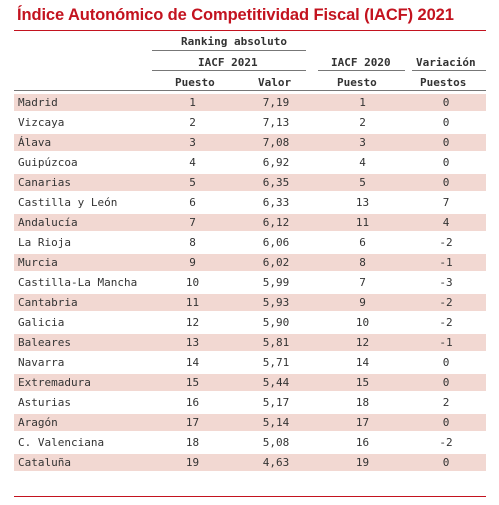 This screenshot has width=499, height=505. I want to click on region-cell: La Rioja, so click(44, 242).